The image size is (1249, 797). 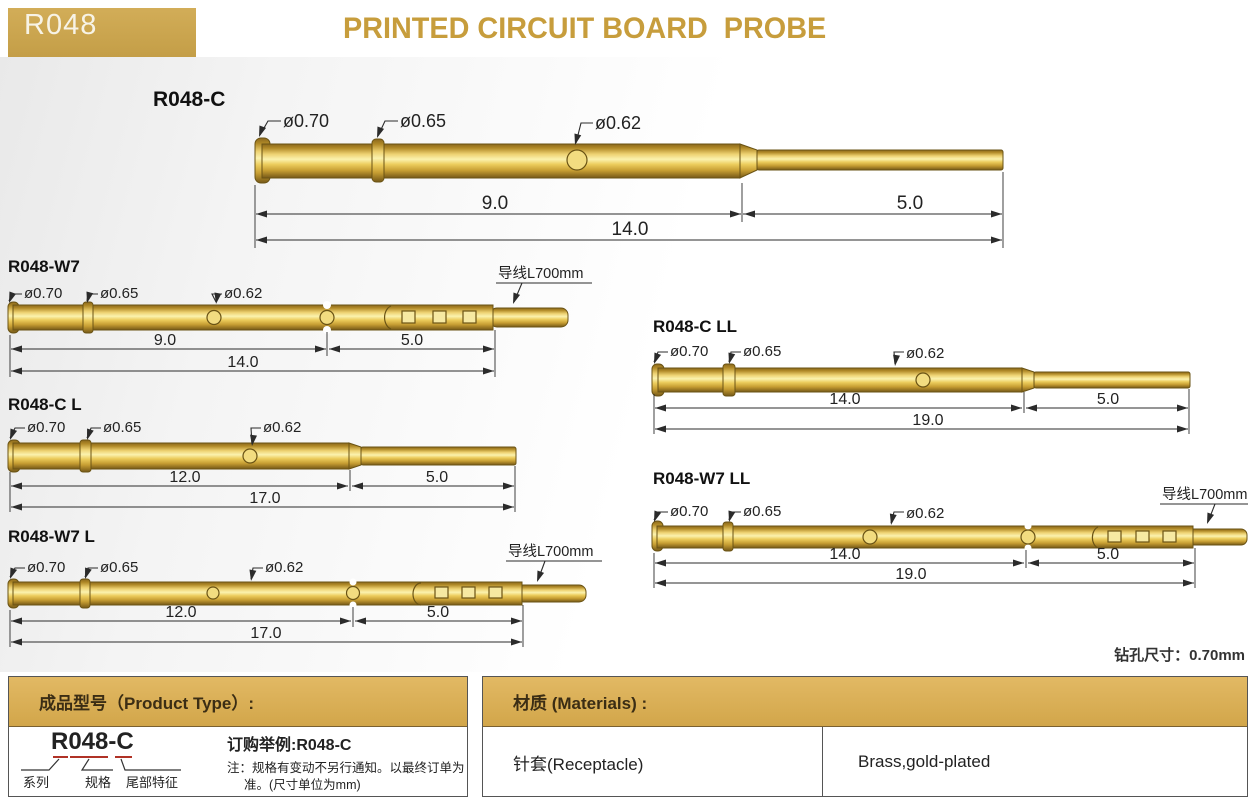 What do you see at coordinates (189, 99) in the screenshot?
I see `drawing-title-r048-c: R048-C` at bounding box center [189, 99].